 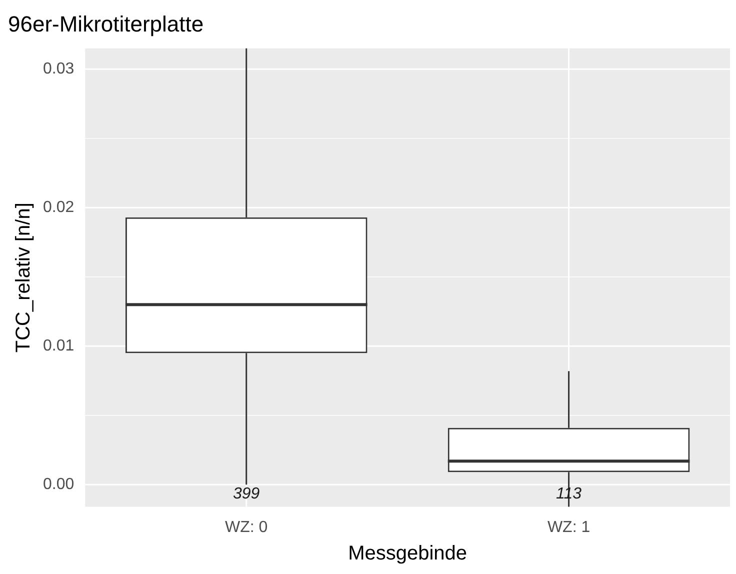 What do you see at coordinates (246, 493) in the screenshot?
I see `annotation: 399` at bounding box center [246, 493].